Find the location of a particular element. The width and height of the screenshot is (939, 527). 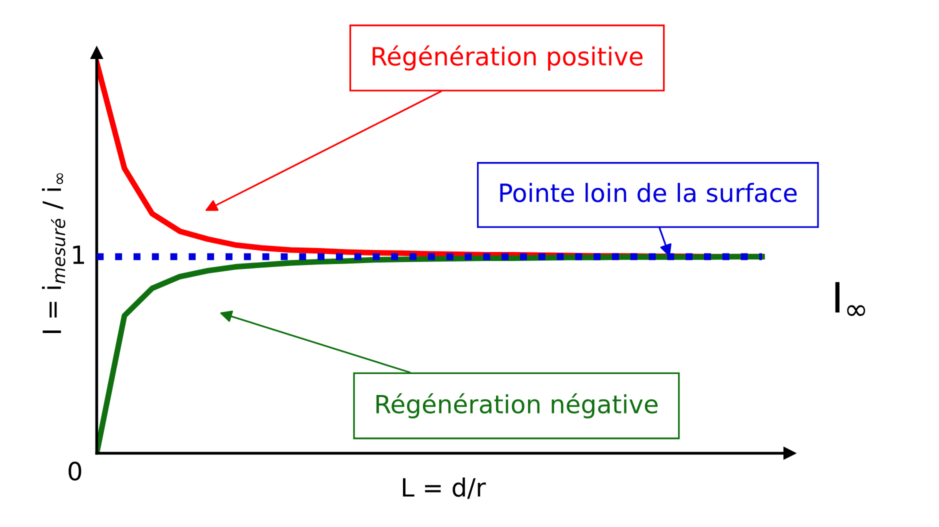

text: I$_{∞}$ is located at coordinates (850, 299).